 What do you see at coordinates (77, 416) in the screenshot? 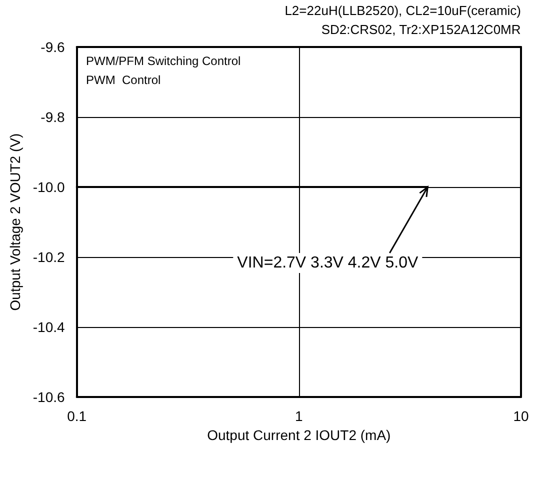
I see `x-tick-label: 0.1` at bounding box center [77, 416].